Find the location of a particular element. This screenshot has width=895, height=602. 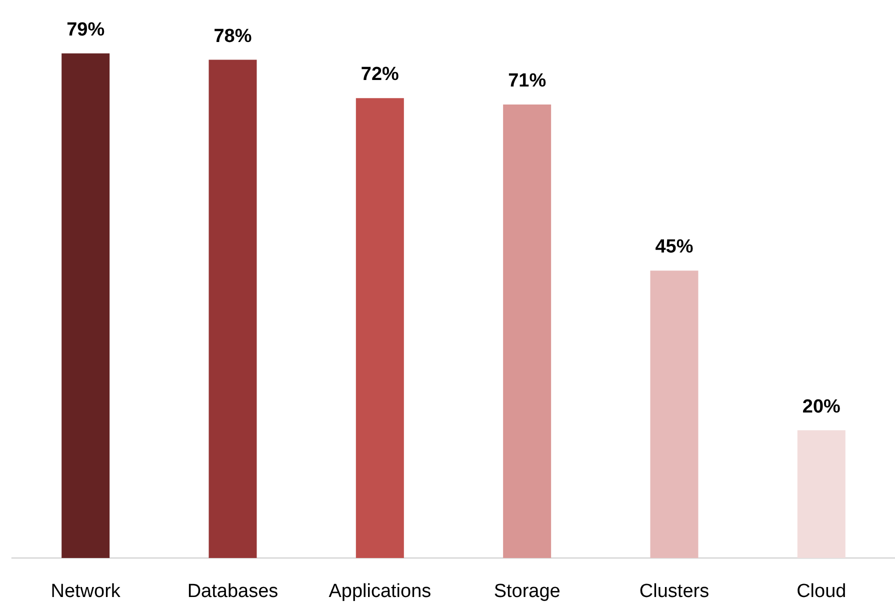

x-tick-label: Databases is located at coordinates (232, 591).